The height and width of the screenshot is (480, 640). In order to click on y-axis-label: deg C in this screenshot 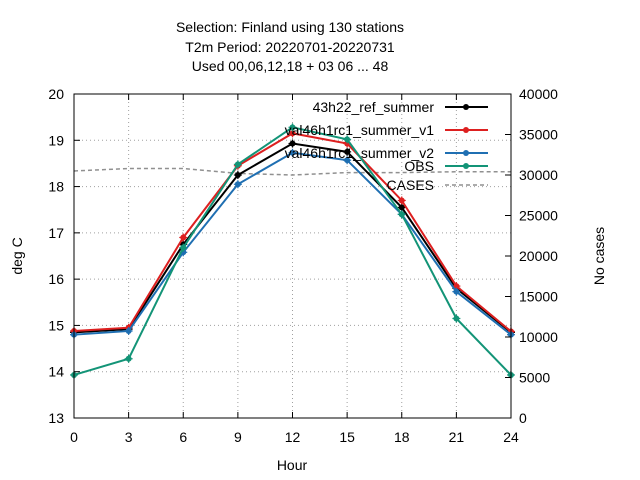, I will do `click(17, 255)`.